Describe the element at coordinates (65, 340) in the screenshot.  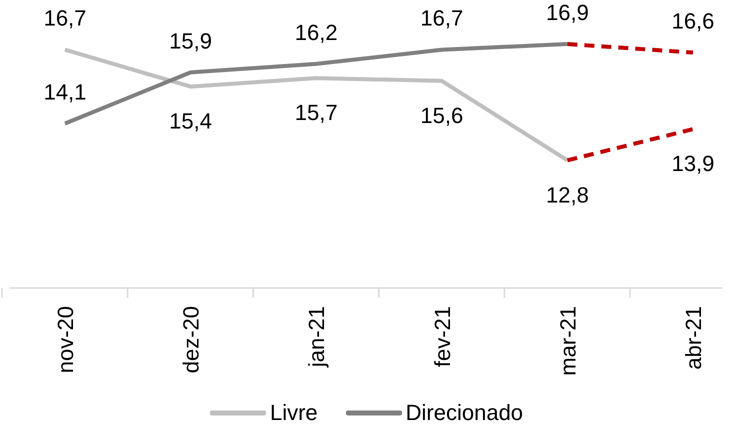
I see `x-tick-label: nov-20` at that location.